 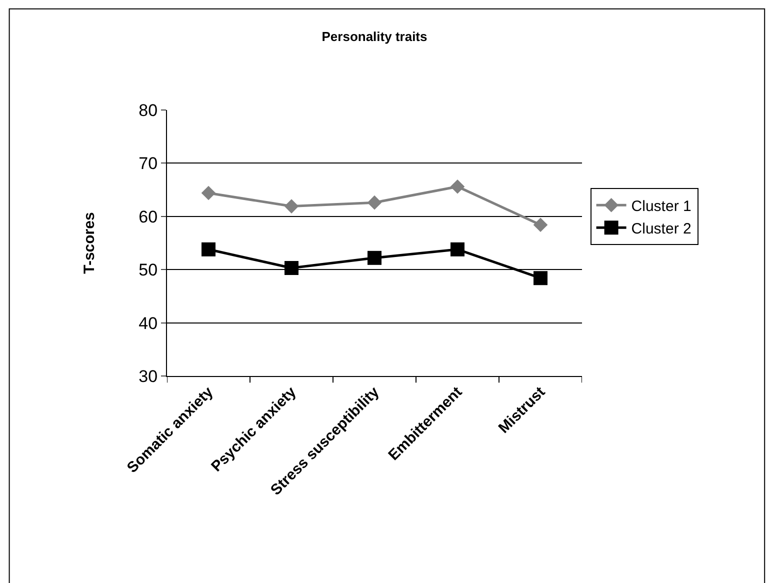 What do you see at coordinates (148, 164) in the screenshot?
I see `y-tick-label: 70` at bounding box center [148, 164].